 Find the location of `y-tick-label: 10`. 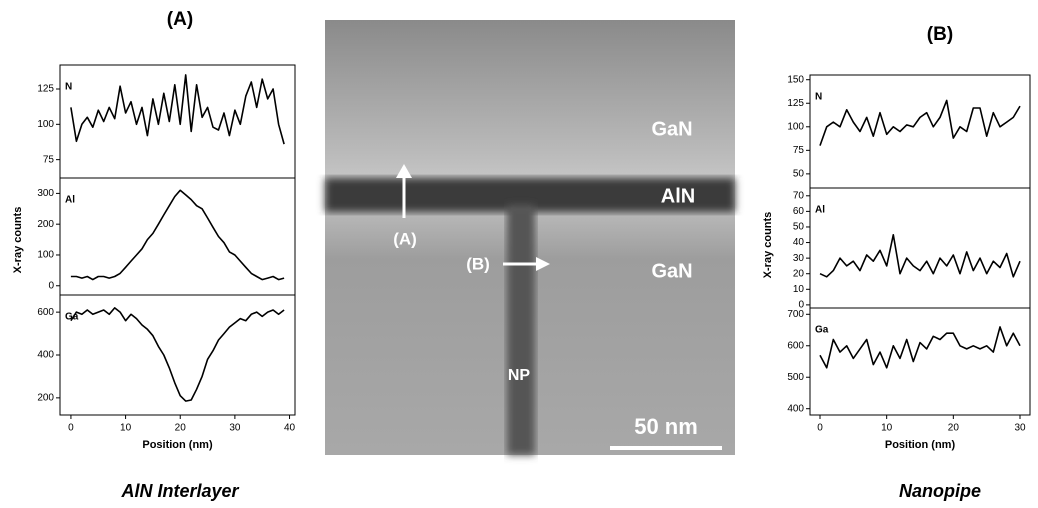

y-tick-label: 10 is located at coordinates (799, 289).